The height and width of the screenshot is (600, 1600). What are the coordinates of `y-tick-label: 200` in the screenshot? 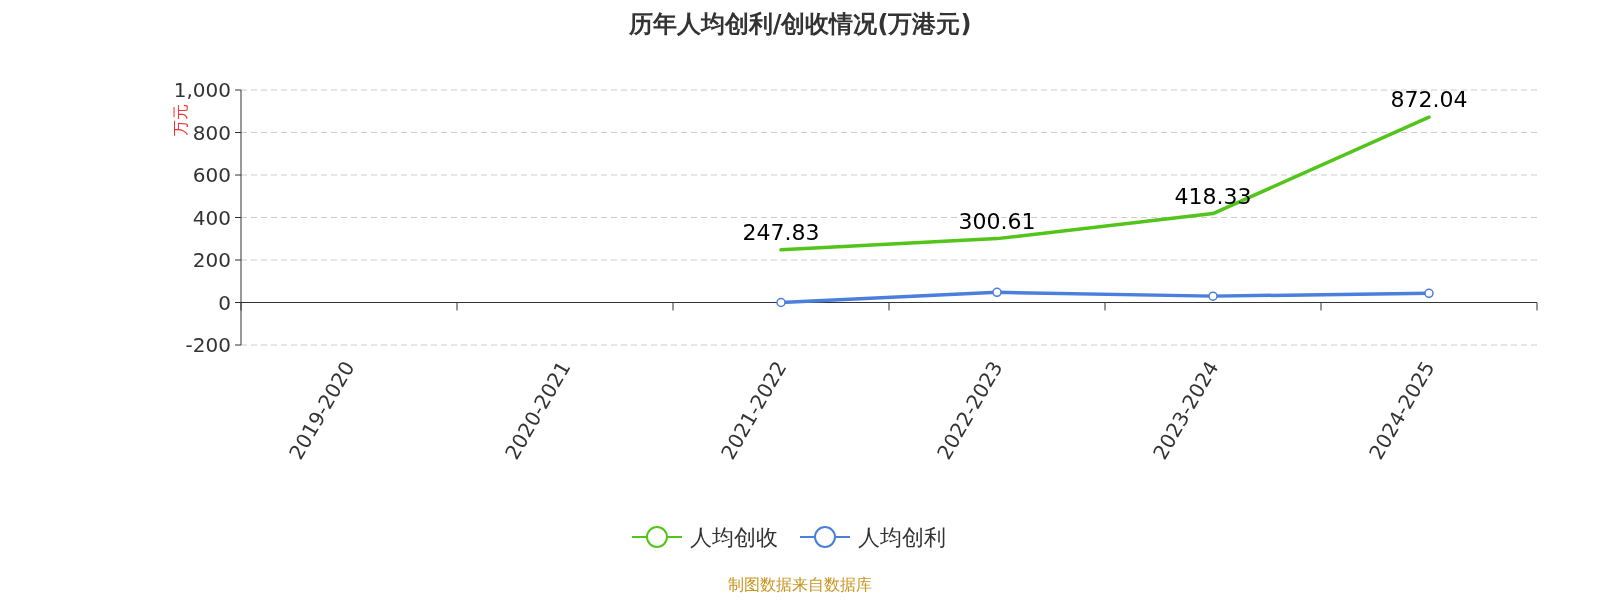 It's located at (211, 260).